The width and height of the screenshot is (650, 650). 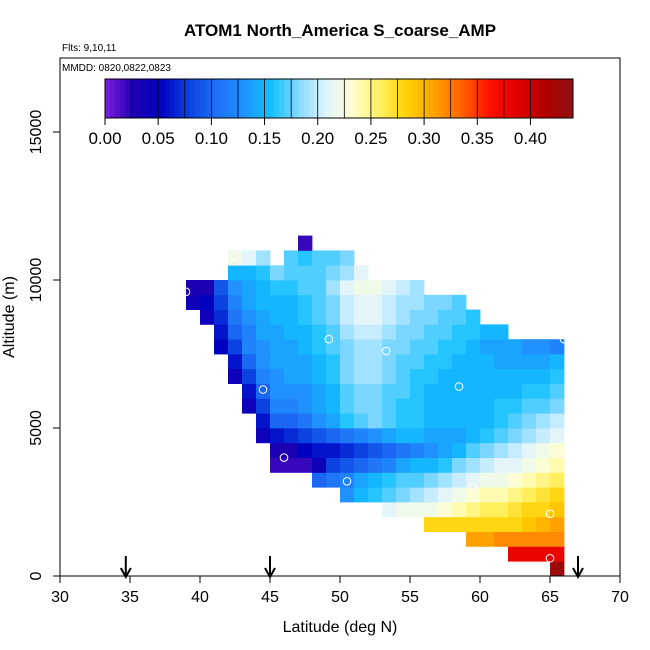 What do you see at coordinates (36, 132) in the screenshot?
I see `y-tick-label: 15000` at bounding box center [36, 132].